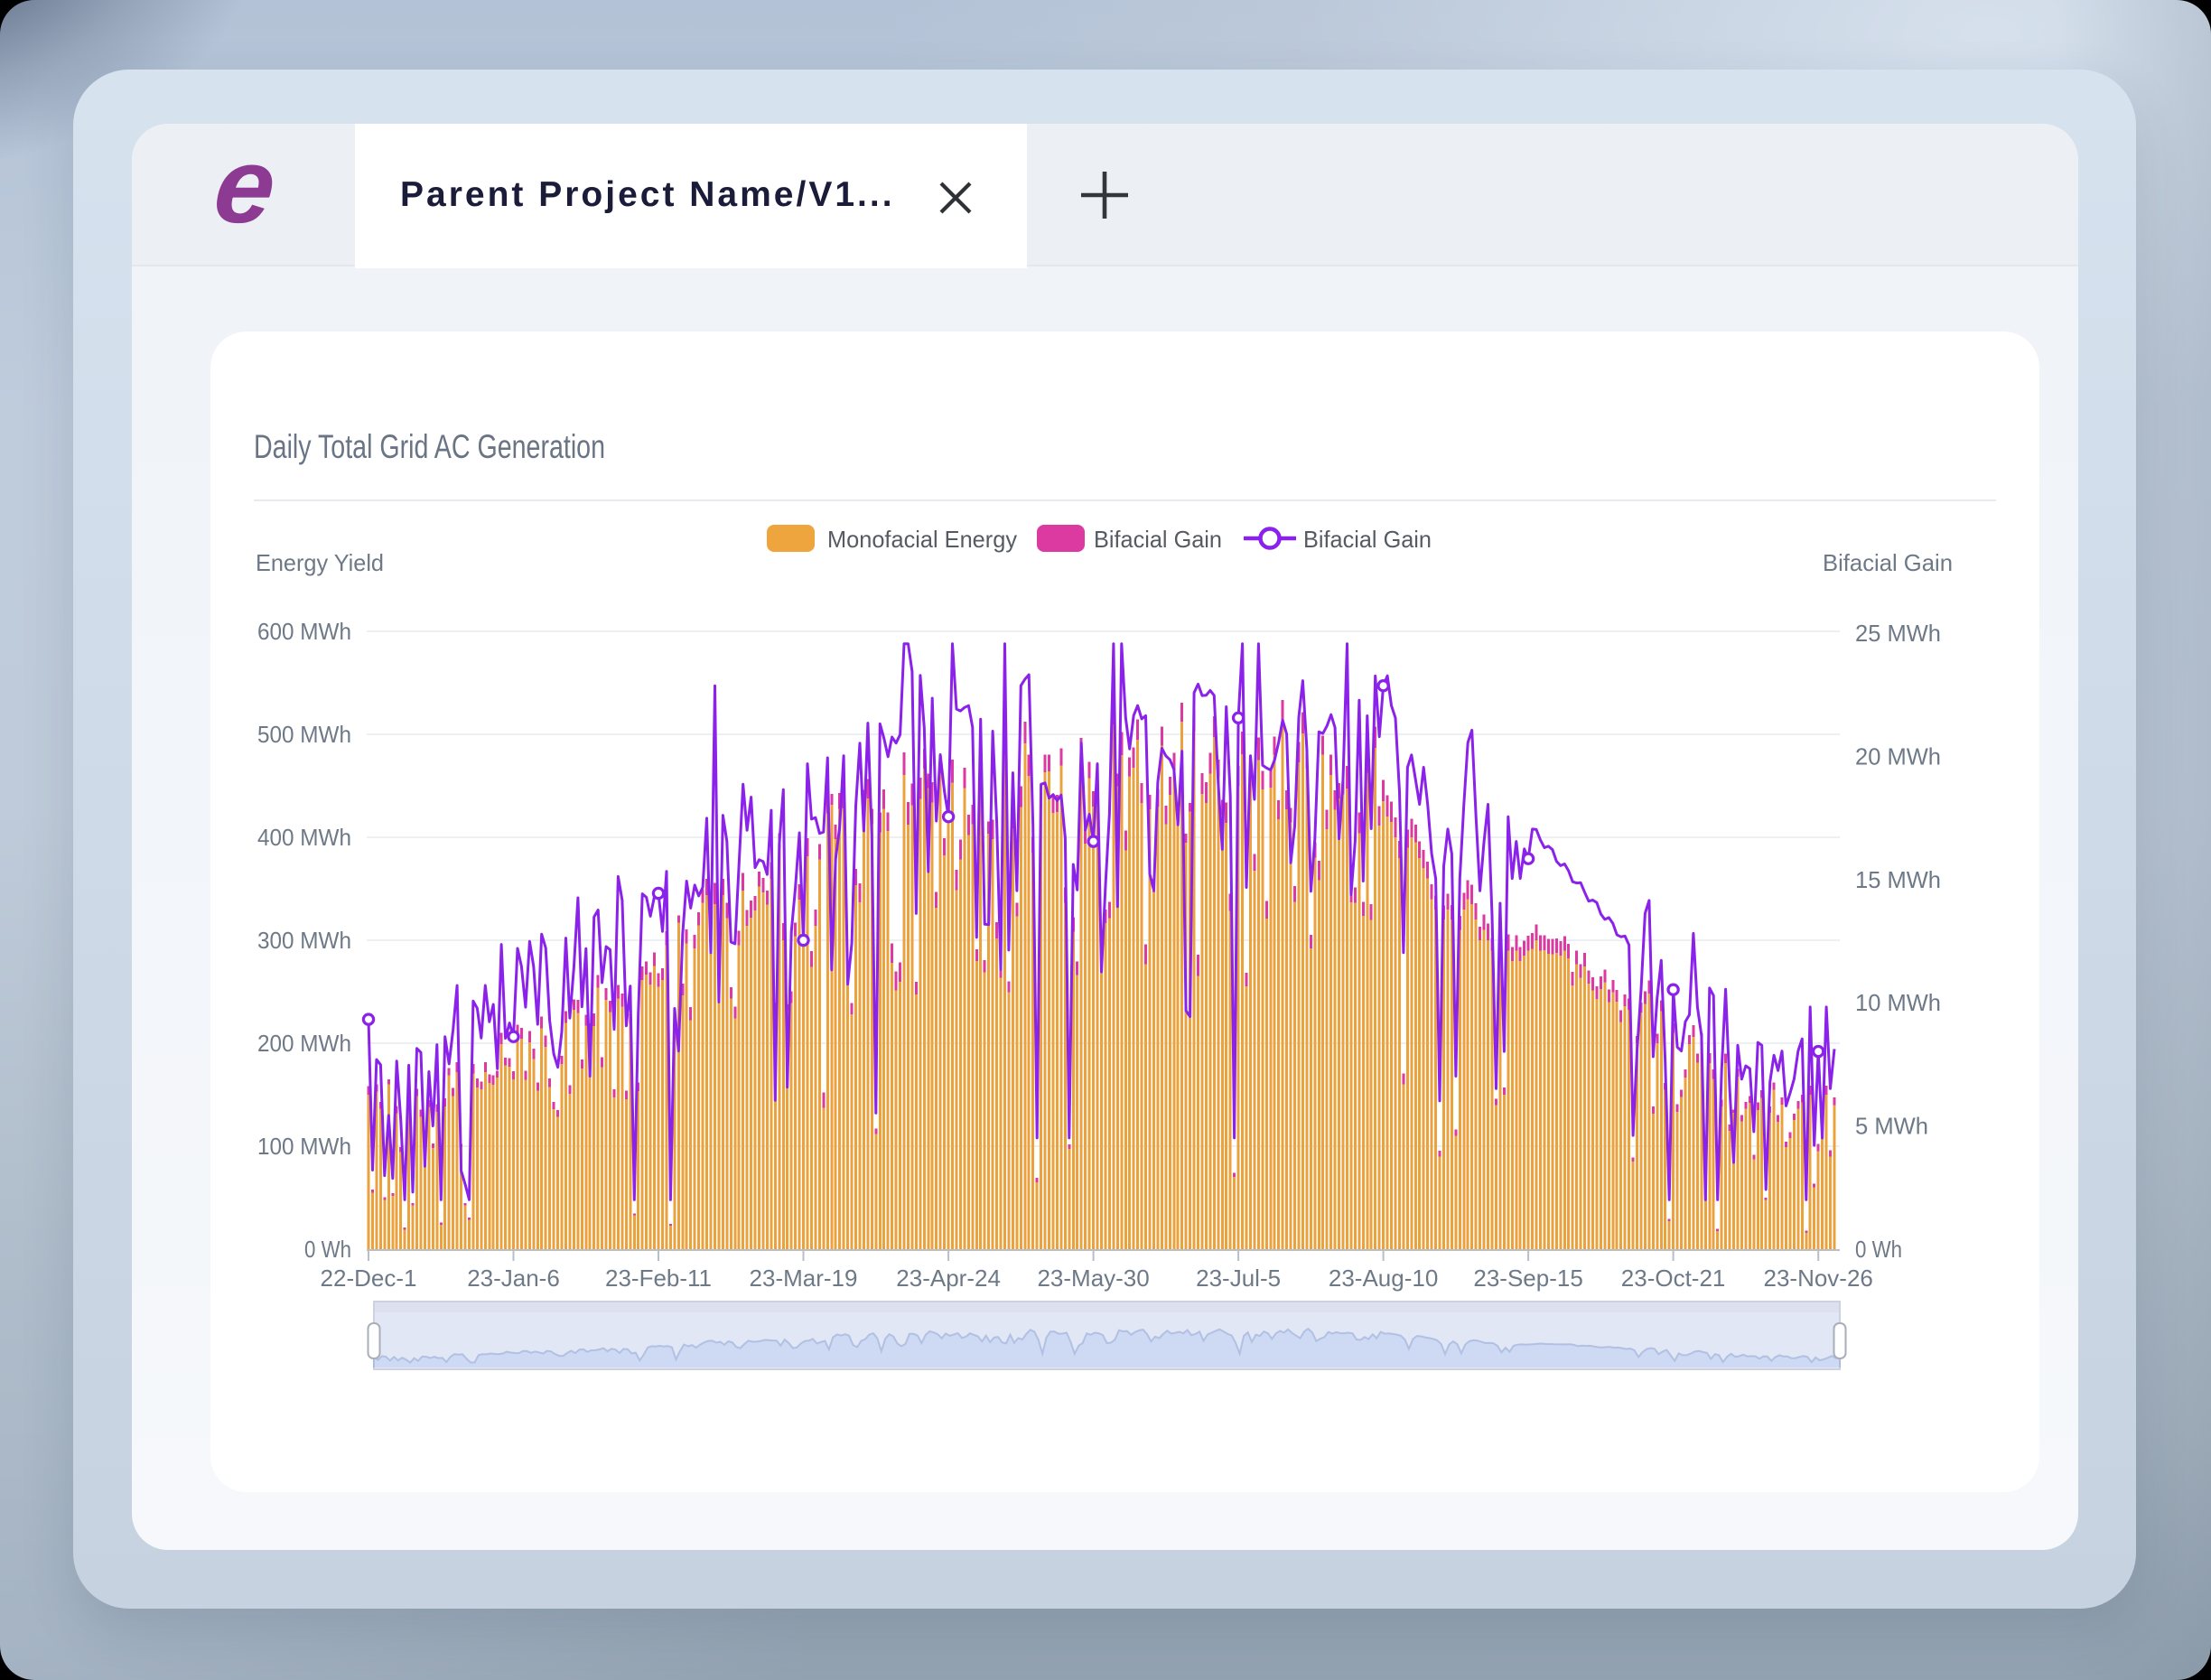 The height and width of the screenshot is (1680, 2211). What do you see at coordinates (1898, 756) in the screenshot?
I see `svg-text: 20 MWh` at bounding box center [1898, 756].